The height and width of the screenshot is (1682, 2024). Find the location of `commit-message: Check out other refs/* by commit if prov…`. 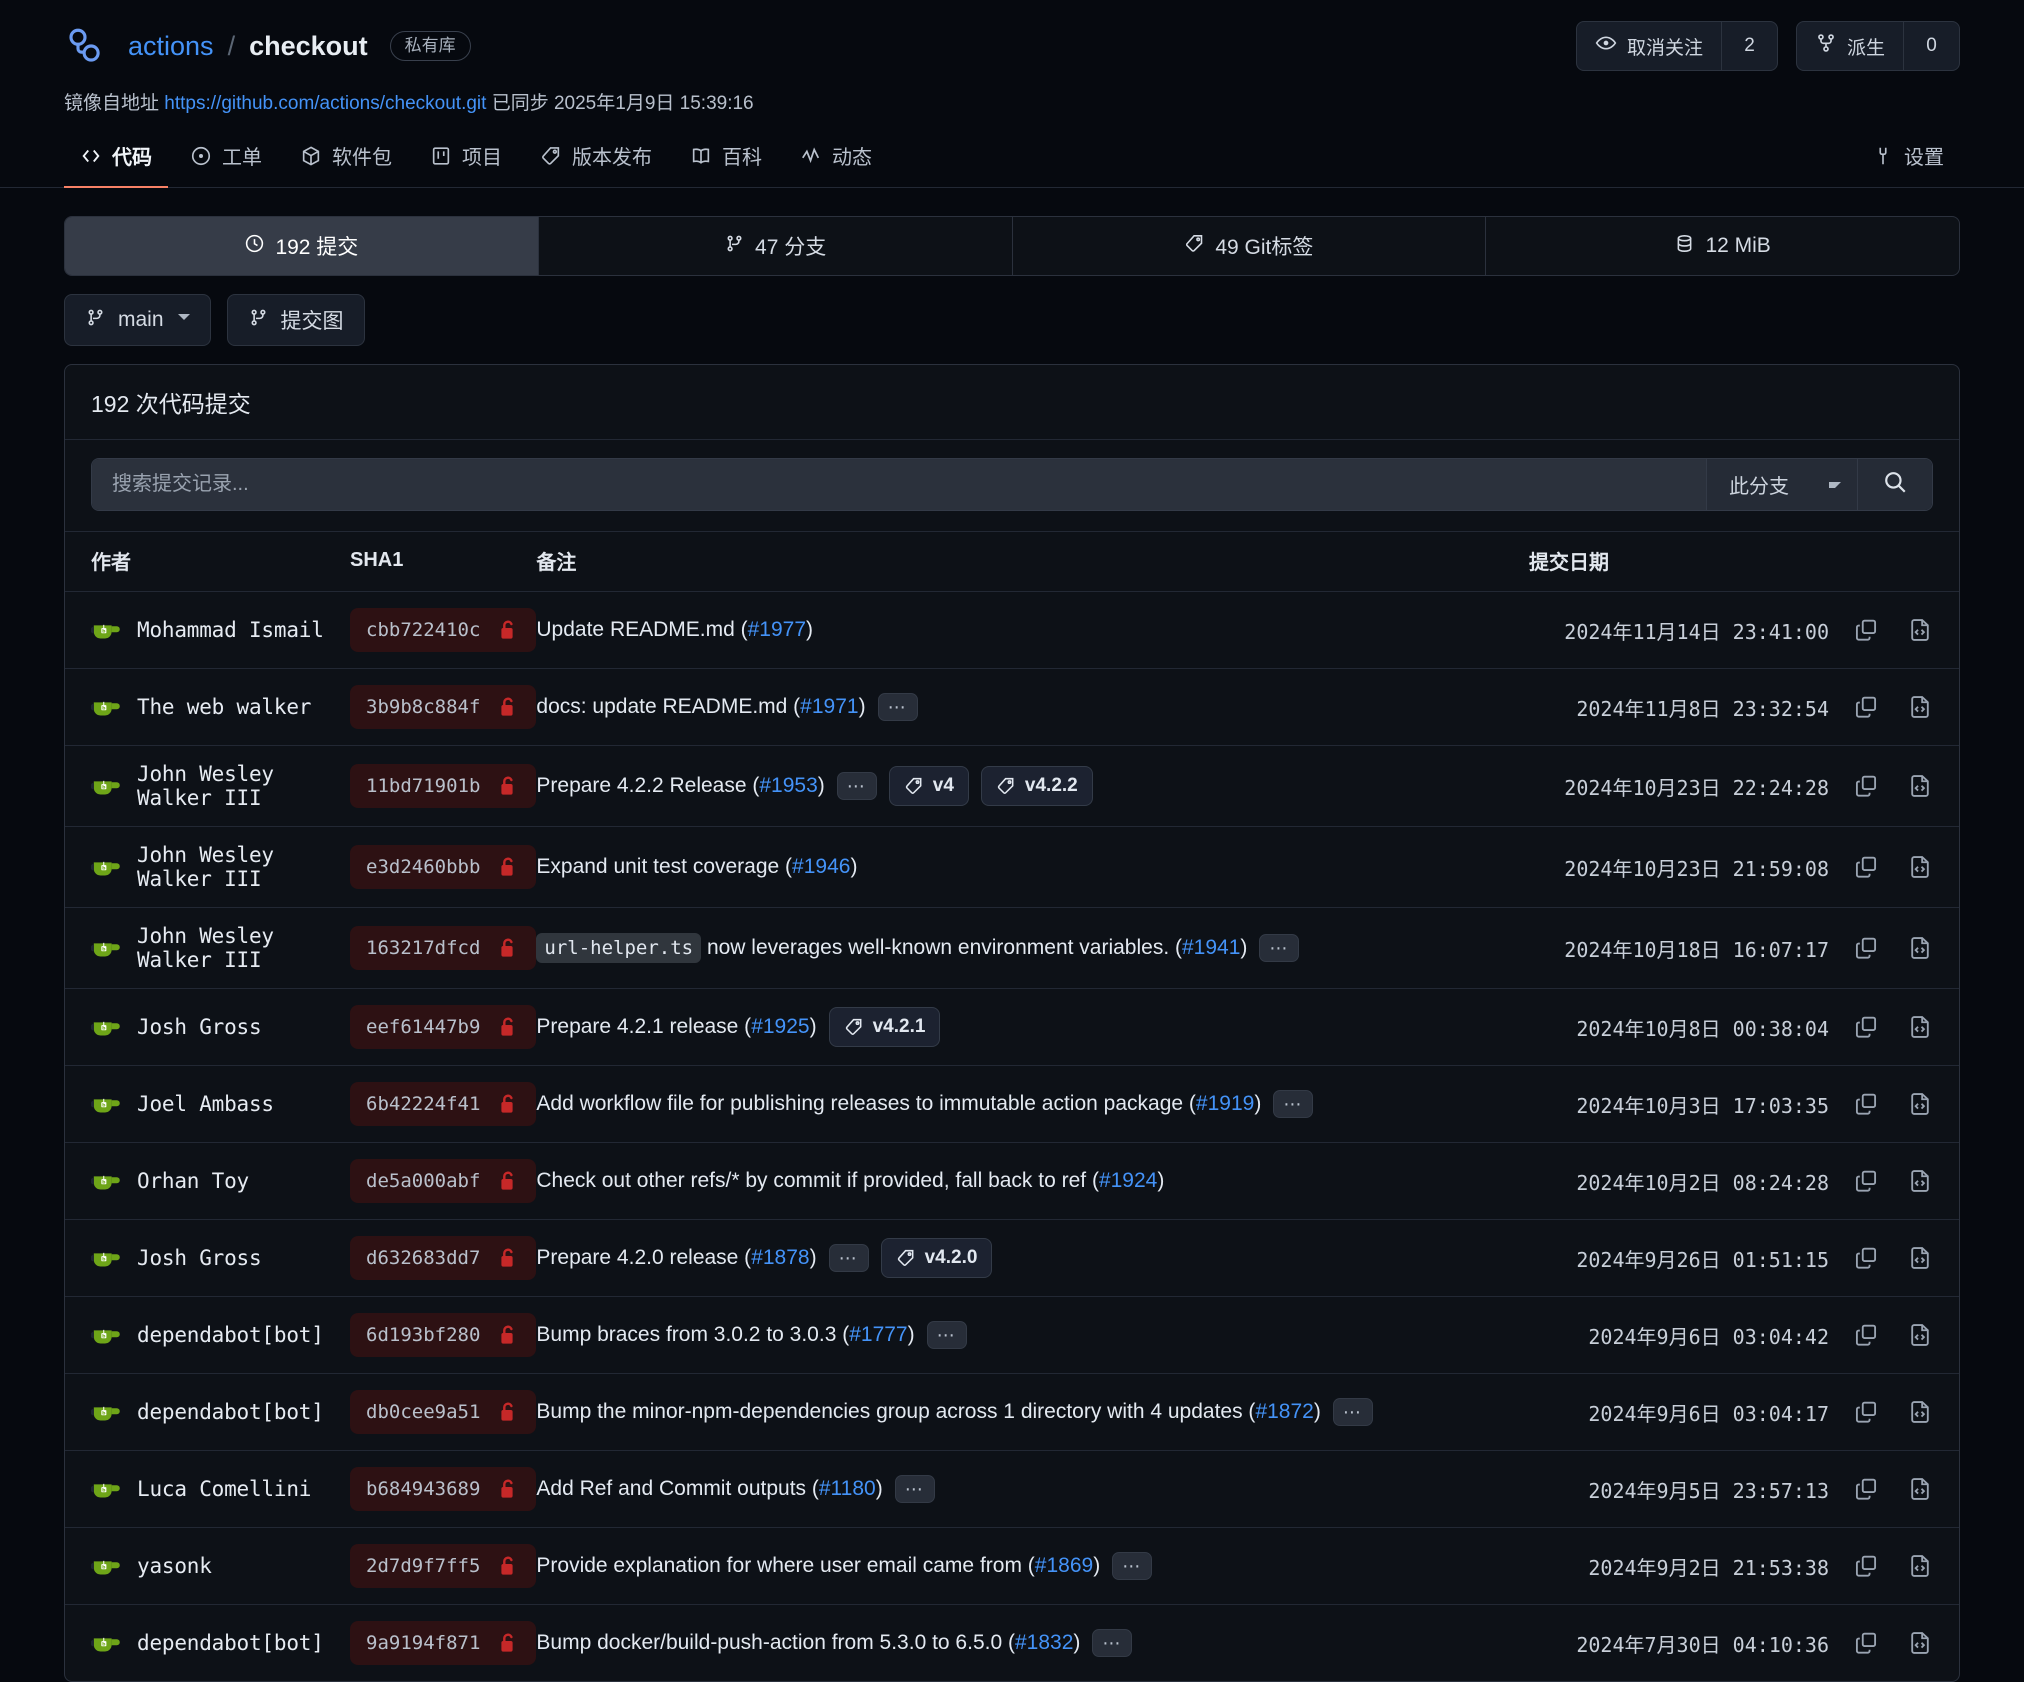

commit-message: Check out other refs/* by commit if prov… is located at coordinates (850, 1181).